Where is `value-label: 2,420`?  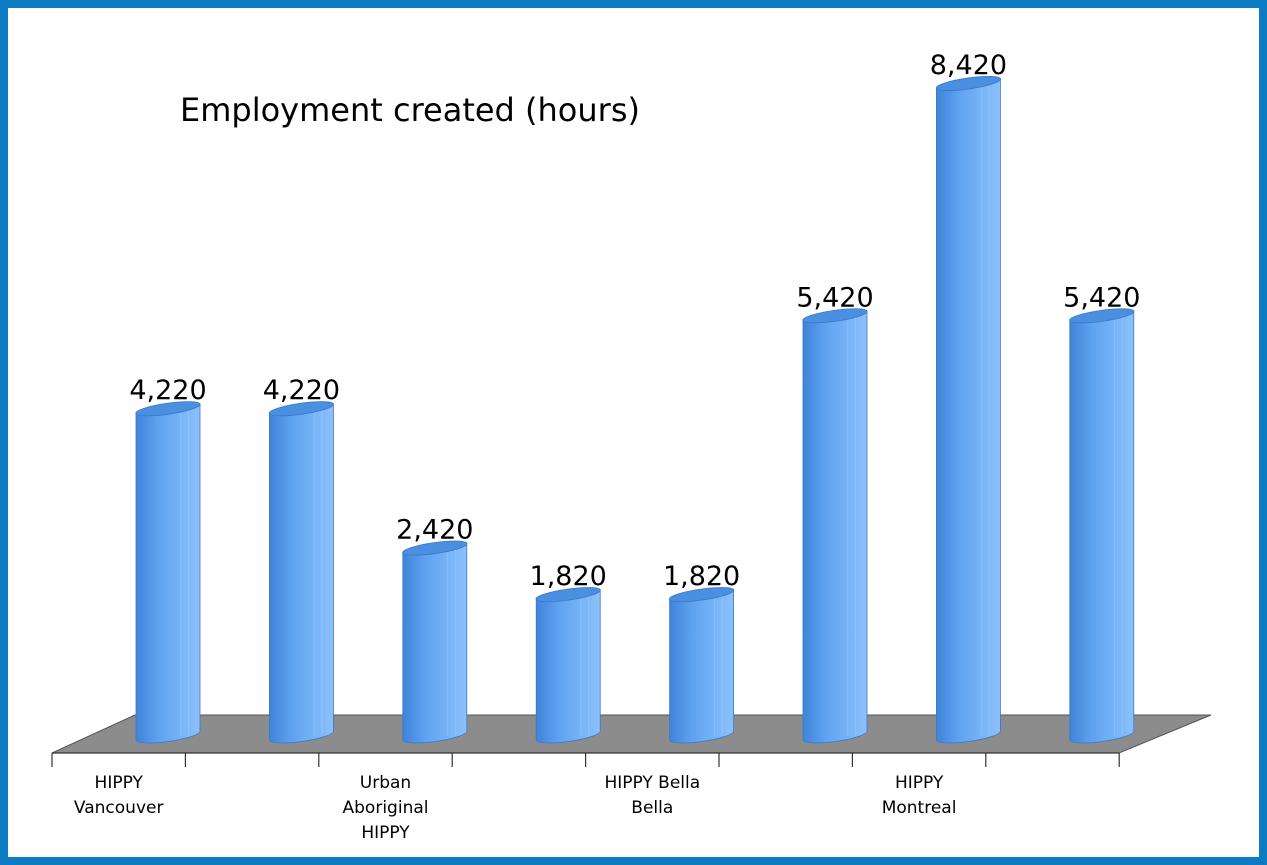
value-label: 2,420 is located at coordinates (434, 530).